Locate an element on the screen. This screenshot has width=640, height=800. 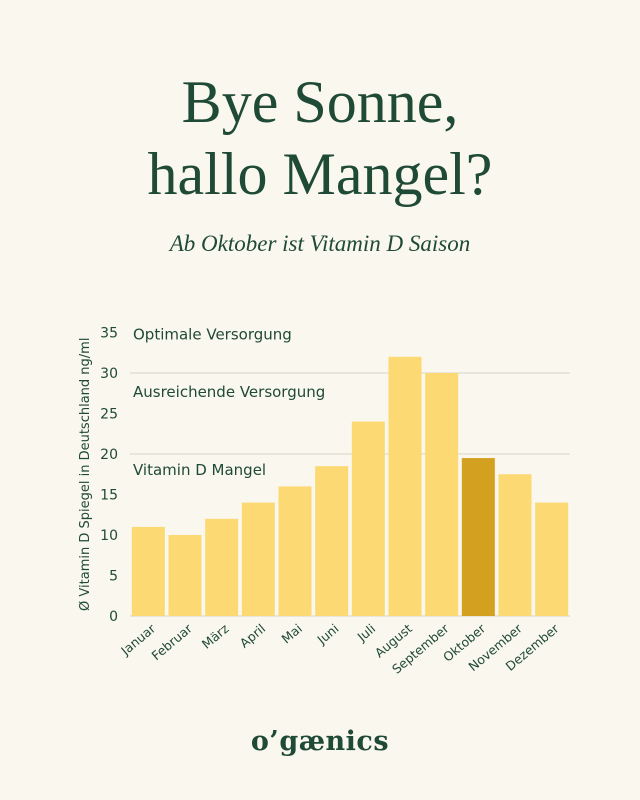
zone-label: Vitamin D Mangel is located at coordinates (199, 470).